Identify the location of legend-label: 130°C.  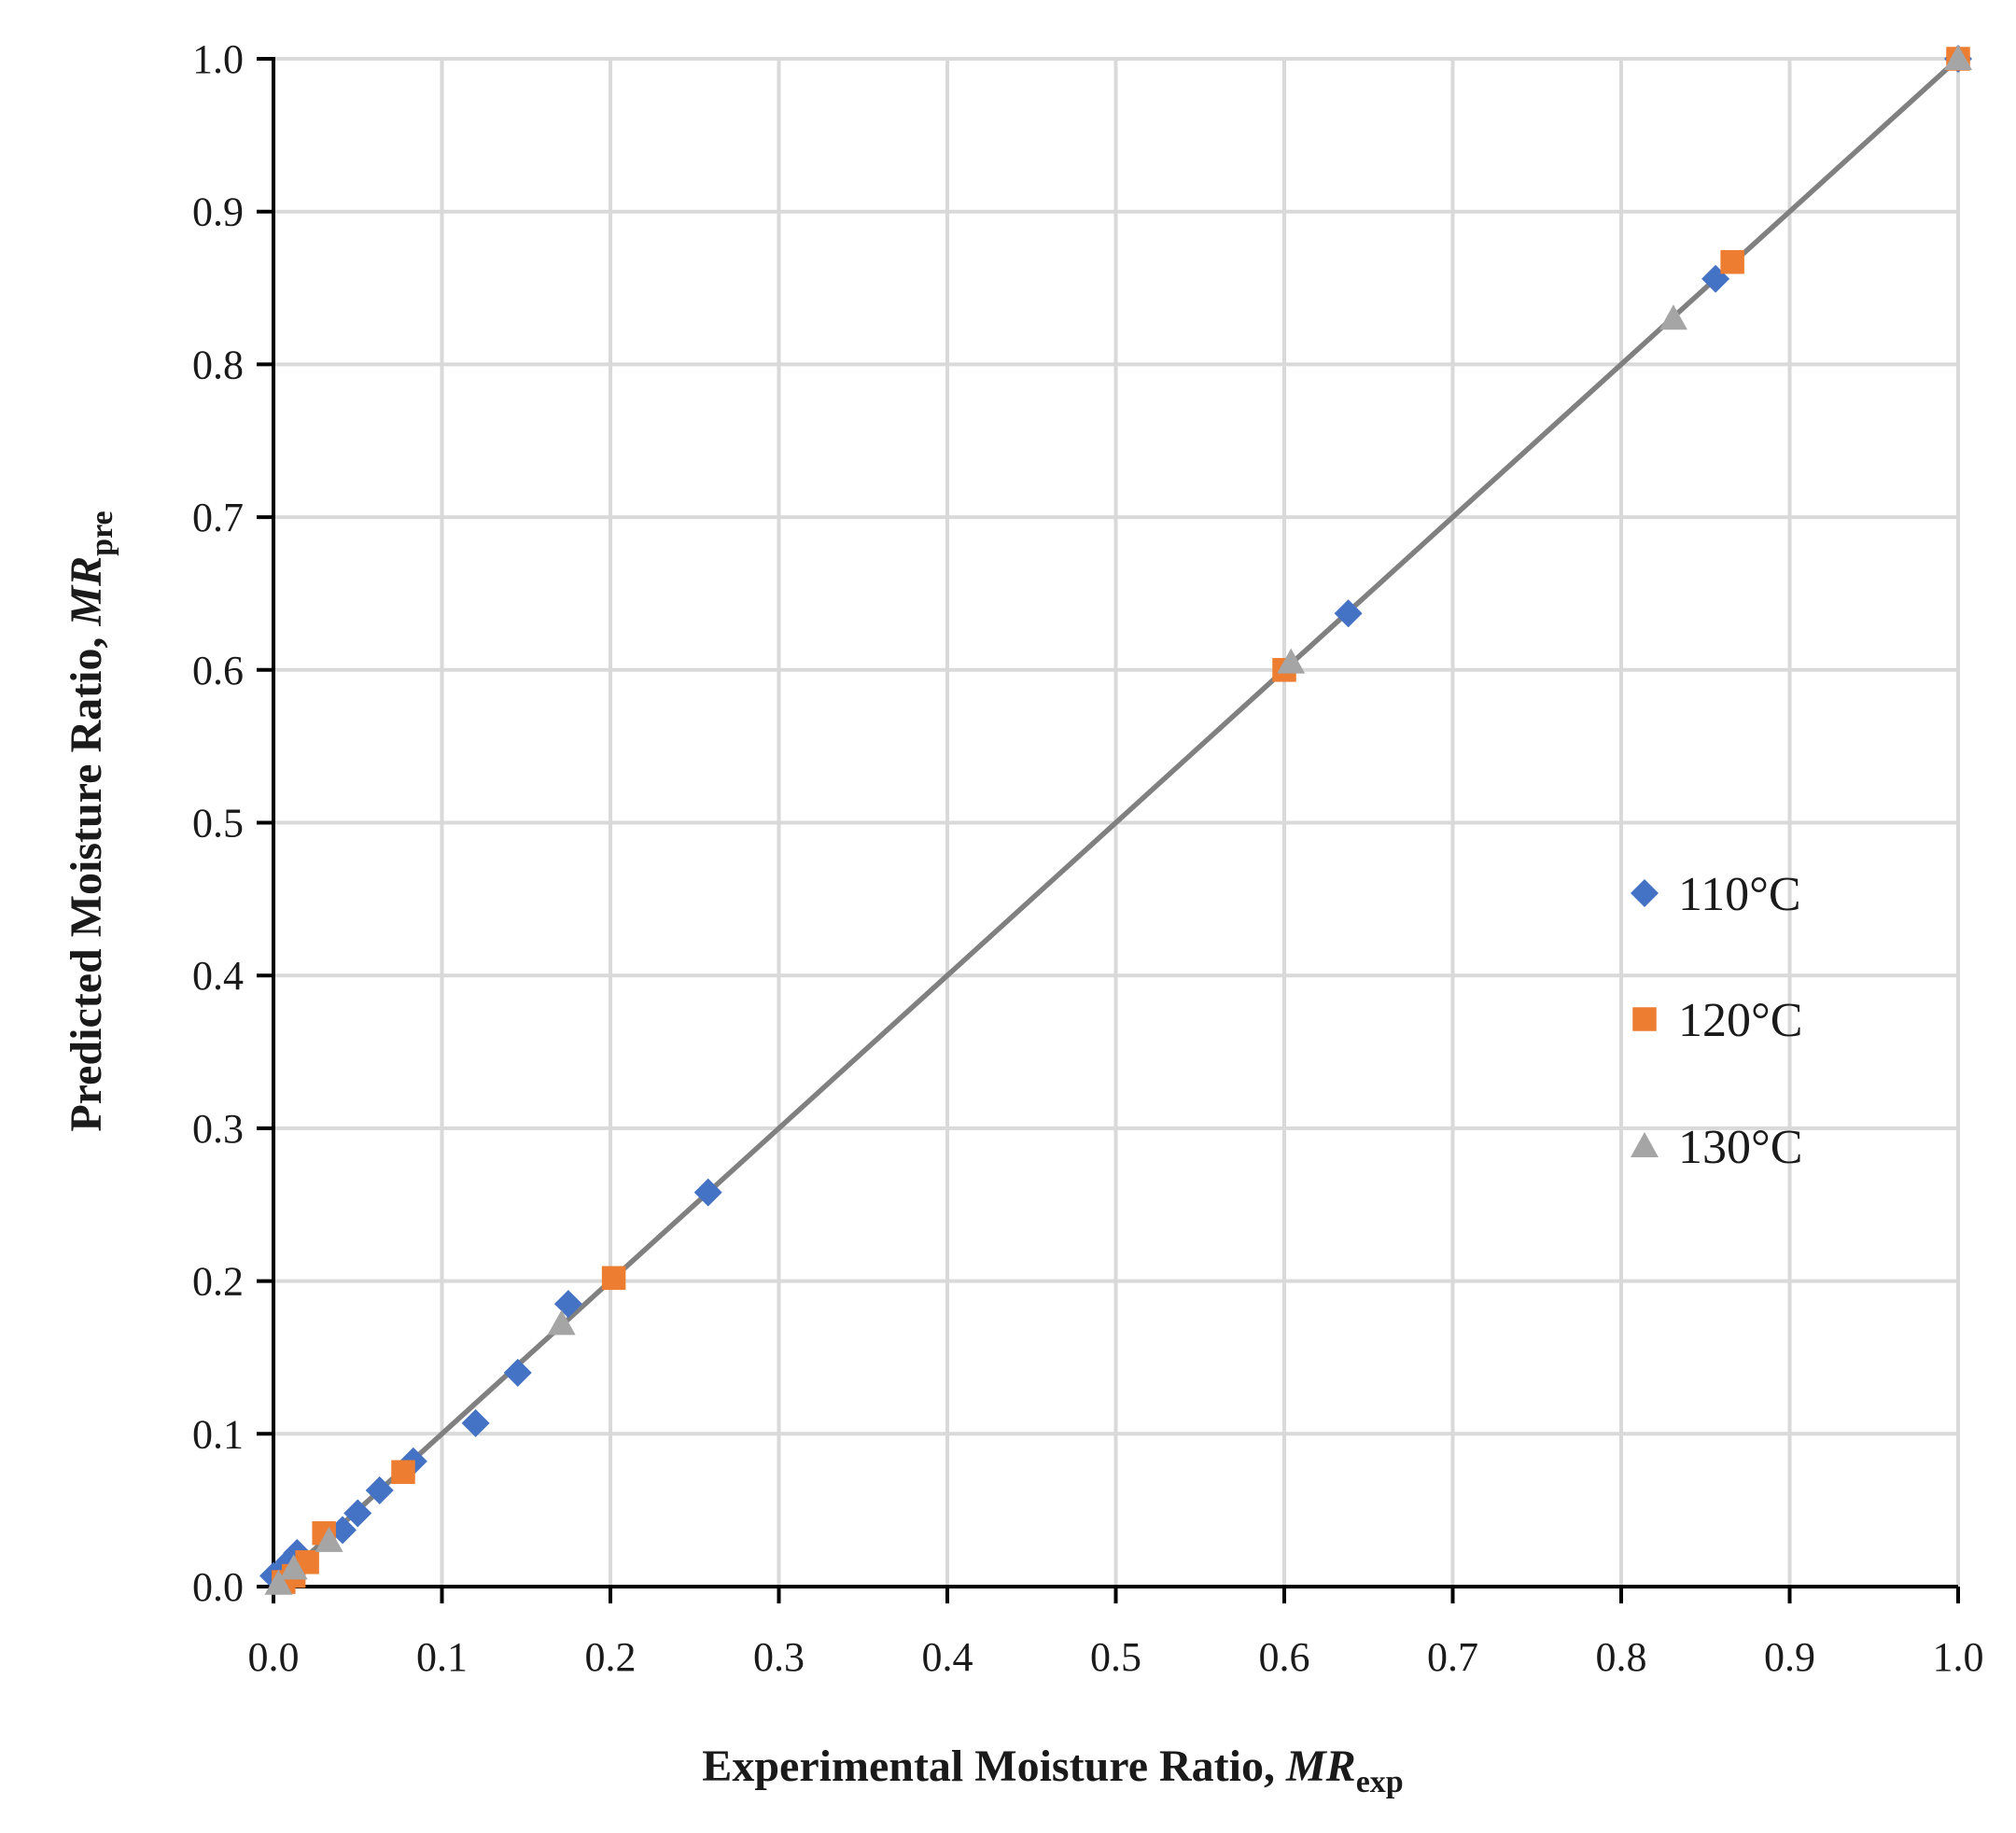
(1740, 1147).